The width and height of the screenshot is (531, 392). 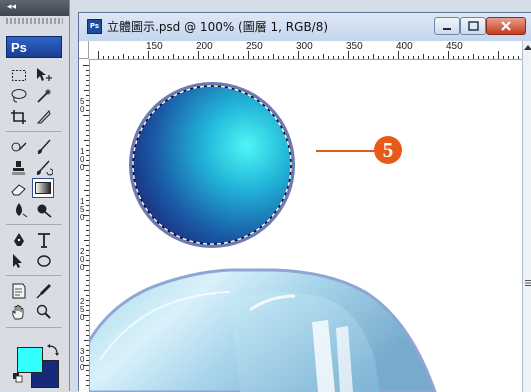 I want to click on head-sphere, so click(x=212, y=165).